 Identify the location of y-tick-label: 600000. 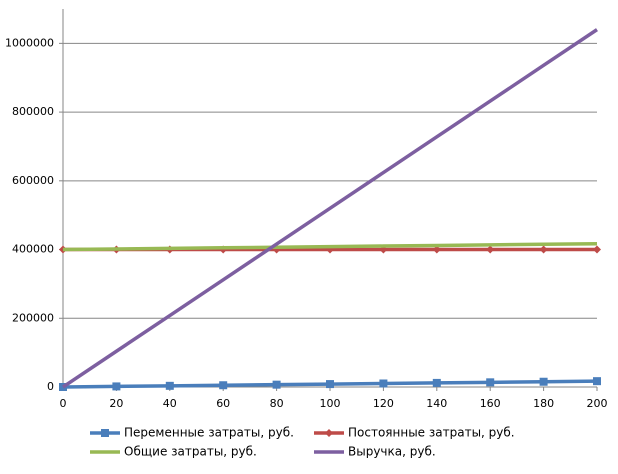
(33, 180).